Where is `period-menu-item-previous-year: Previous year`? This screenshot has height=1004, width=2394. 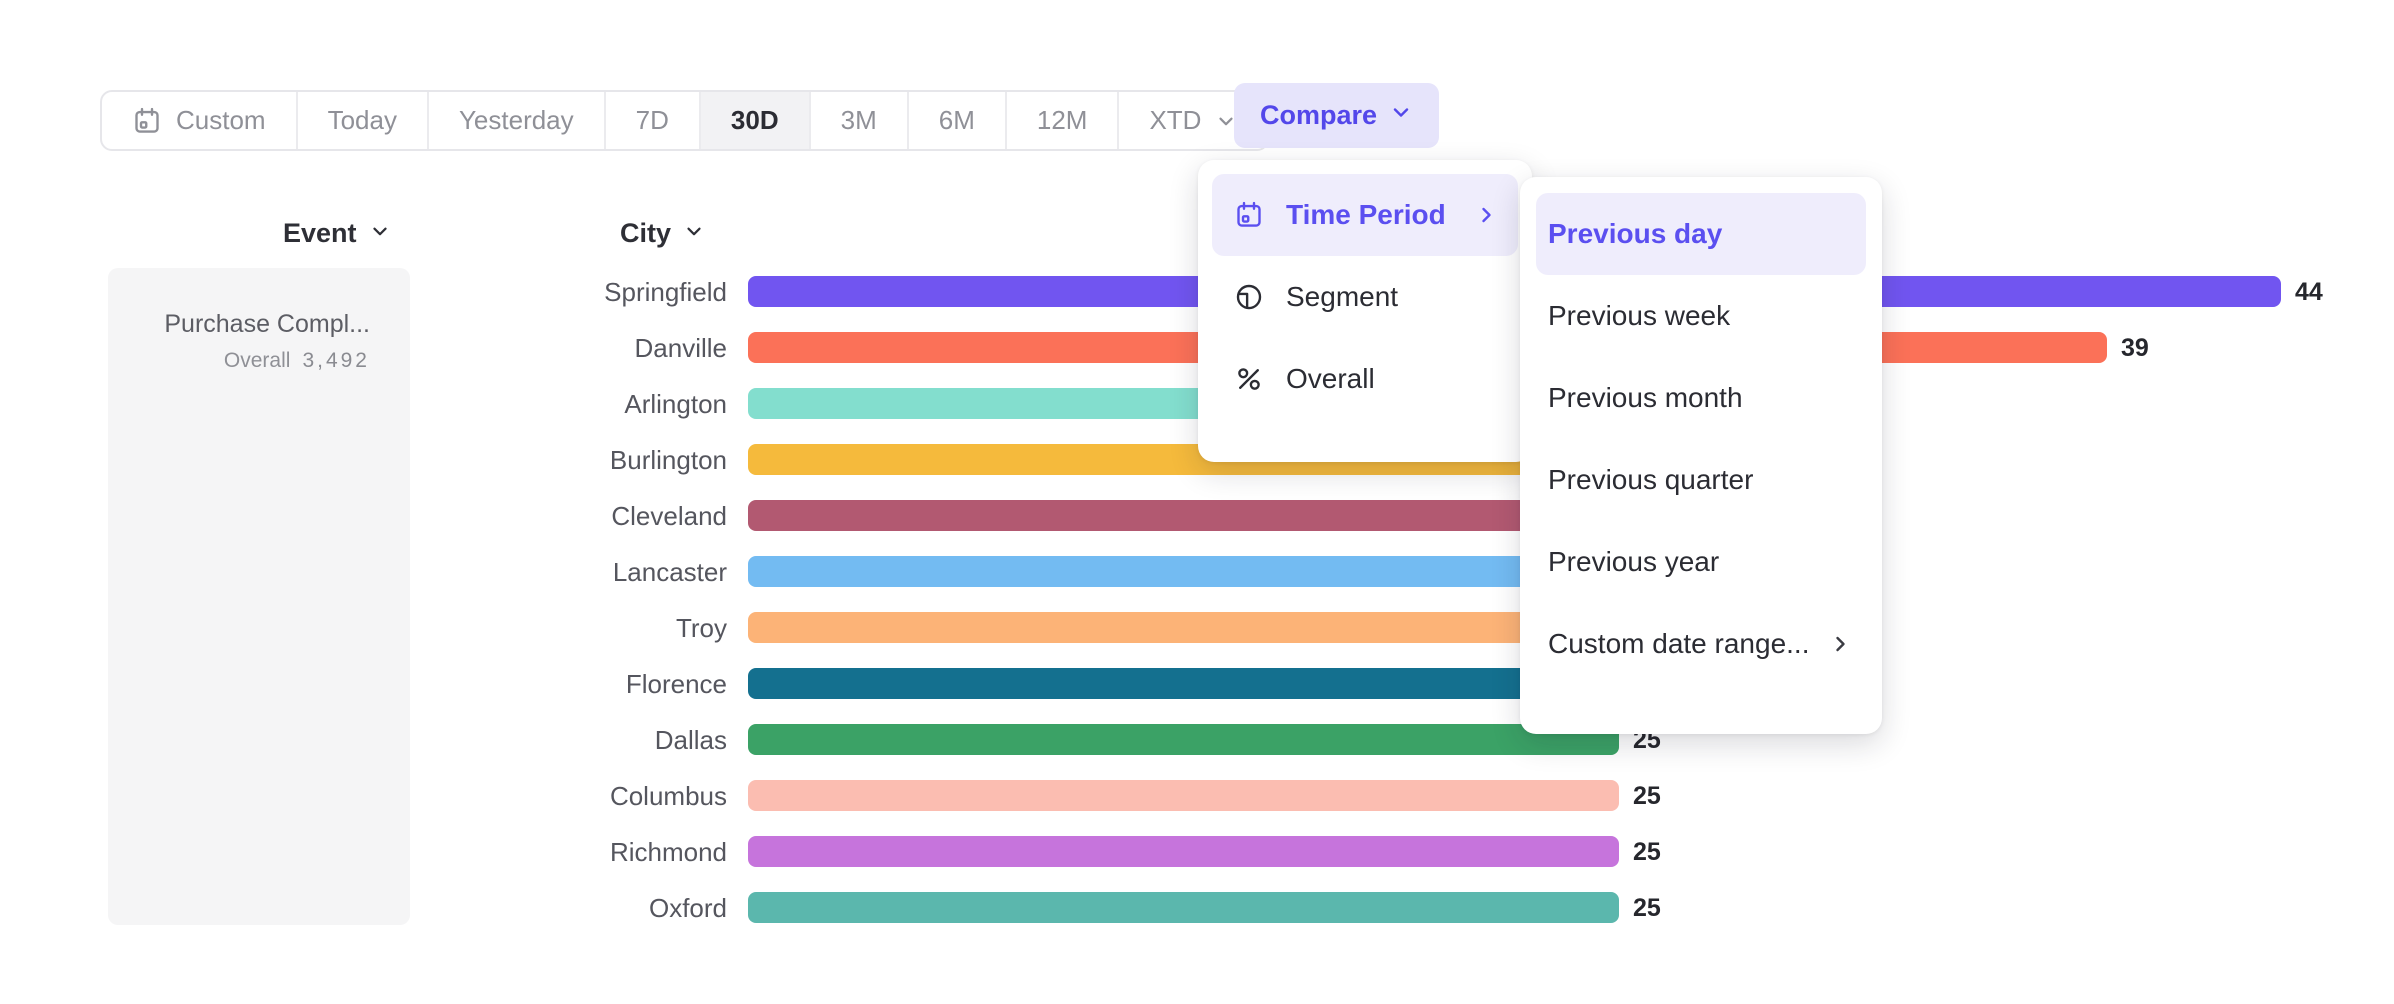
period-menu-item-previous-year: Previous year is located at coordinates (1701, 562).